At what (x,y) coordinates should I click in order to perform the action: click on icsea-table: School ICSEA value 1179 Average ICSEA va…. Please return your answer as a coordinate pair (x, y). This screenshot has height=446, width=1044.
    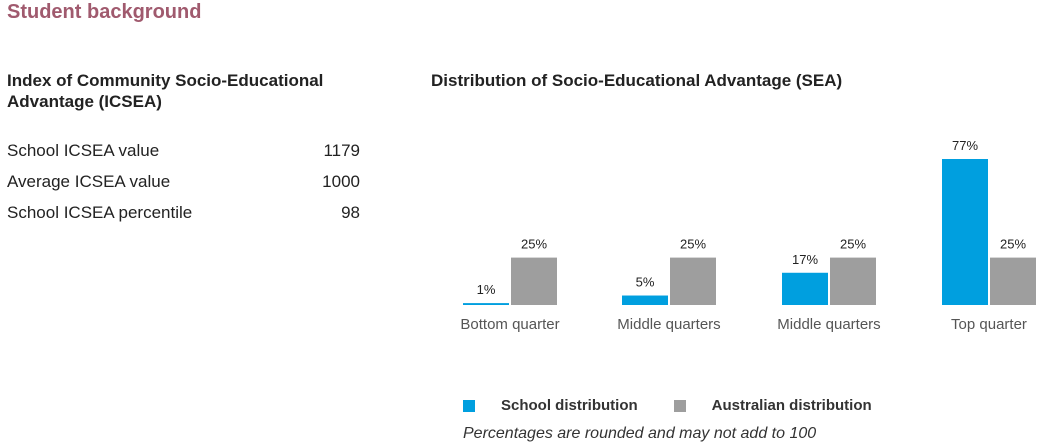
    Looking at the image, I should click on (183, 181).